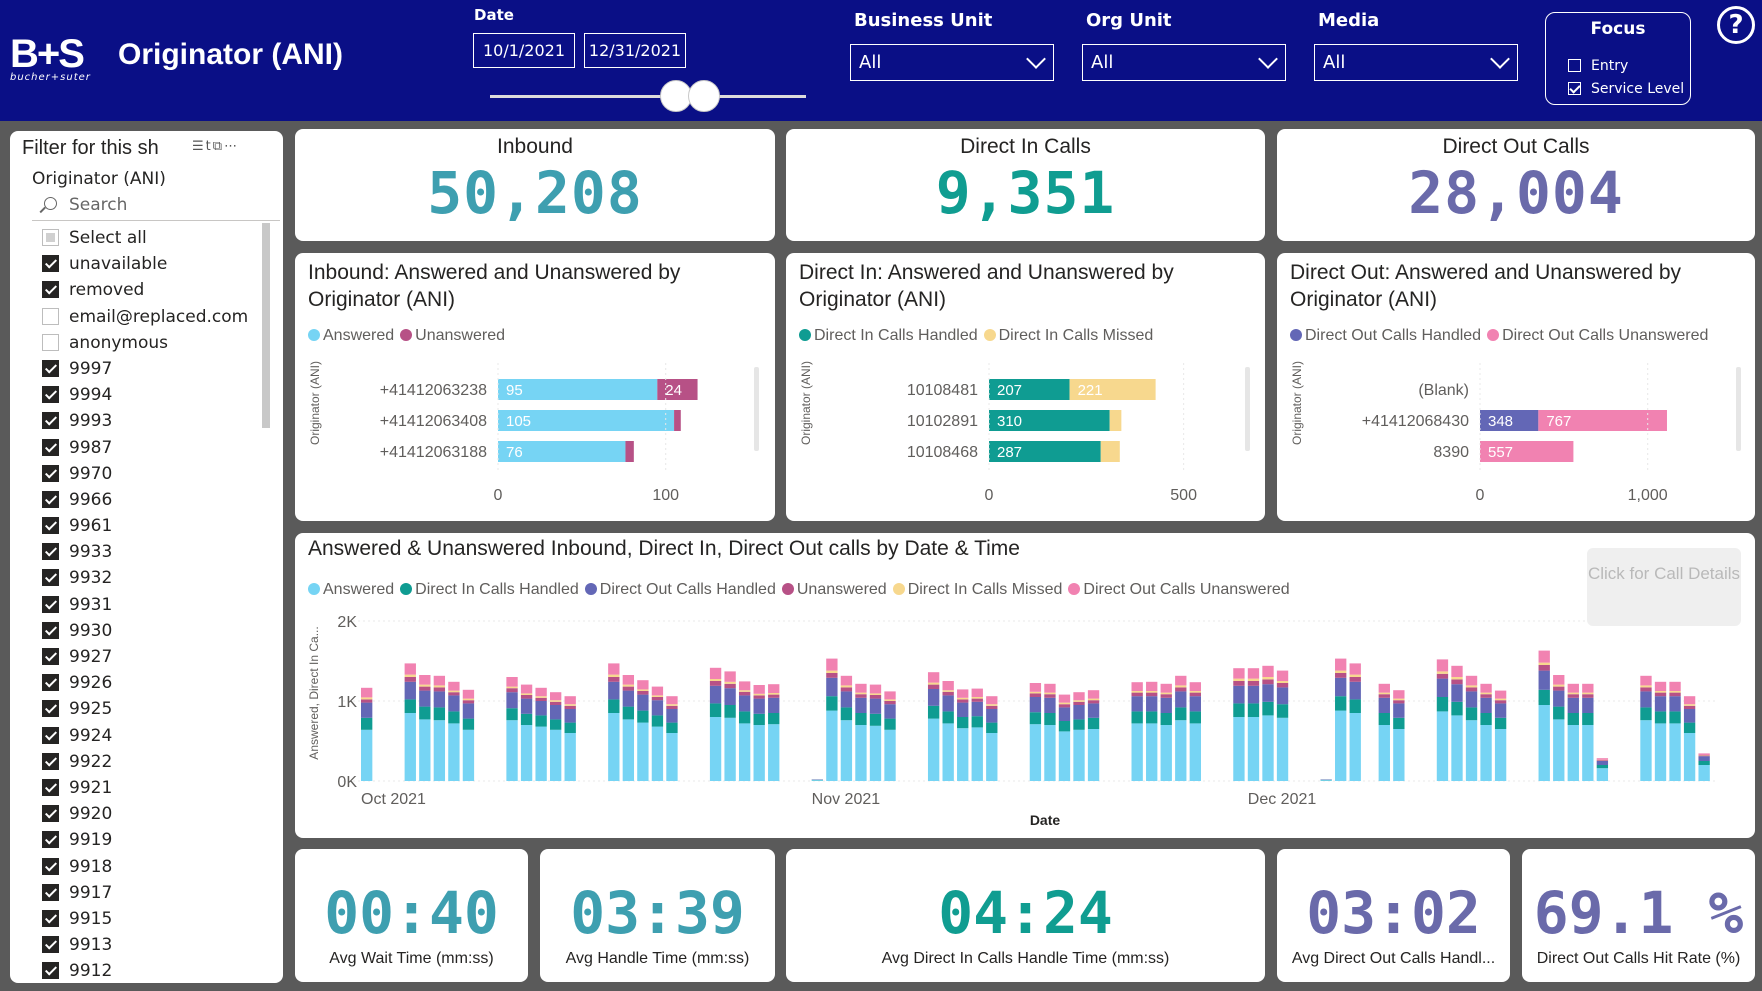 The width and height of the screenshot is (1762, 991). I want to click on slicer-item: 9987, so click(147, 448).